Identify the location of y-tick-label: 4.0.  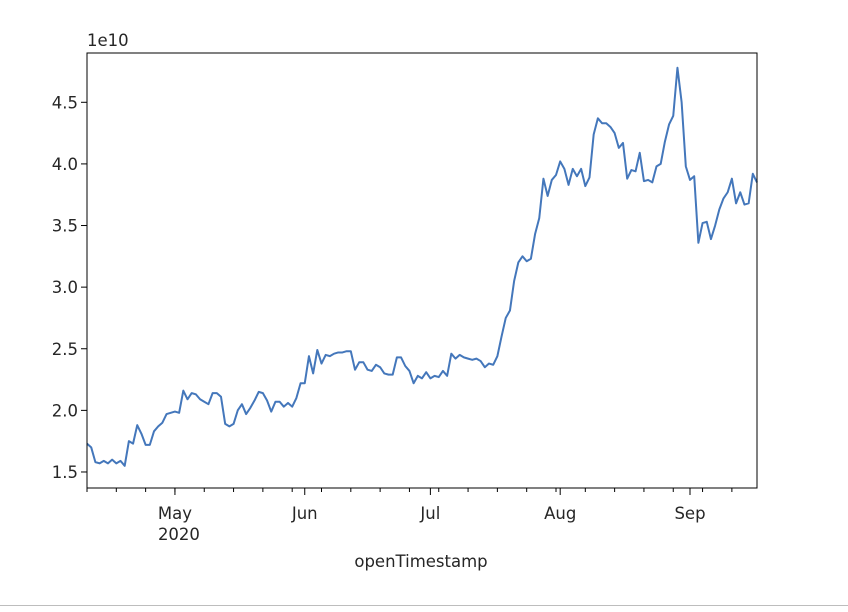
(65, 164).